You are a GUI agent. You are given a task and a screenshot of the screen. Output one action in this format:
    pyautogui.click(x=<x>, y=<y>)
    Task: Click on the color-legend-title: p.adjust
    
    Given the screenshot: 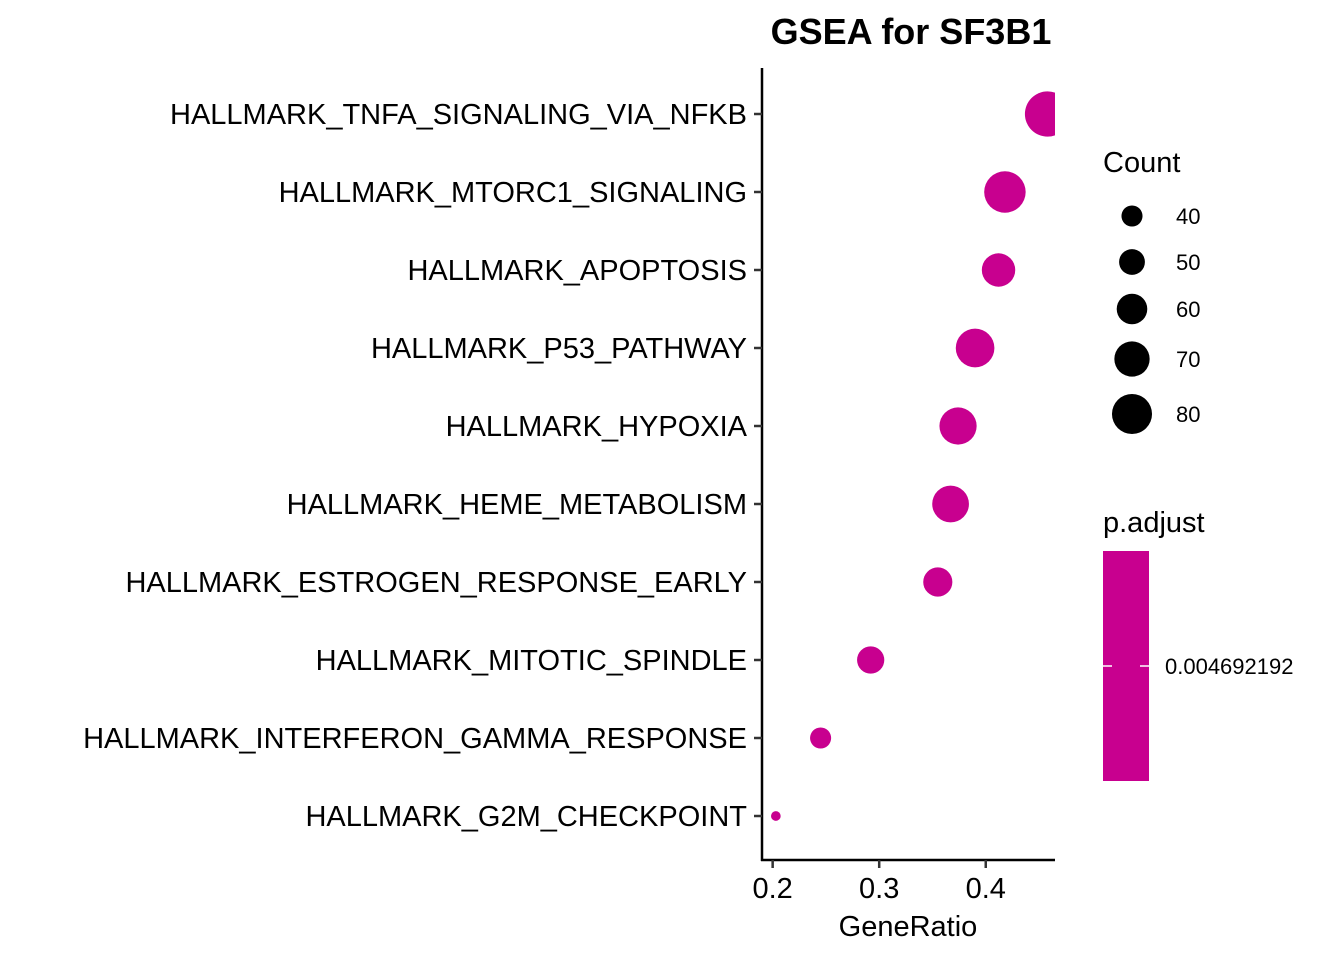 What is the action you would take?
    pyautogui.click(x=1154, y=523)
    